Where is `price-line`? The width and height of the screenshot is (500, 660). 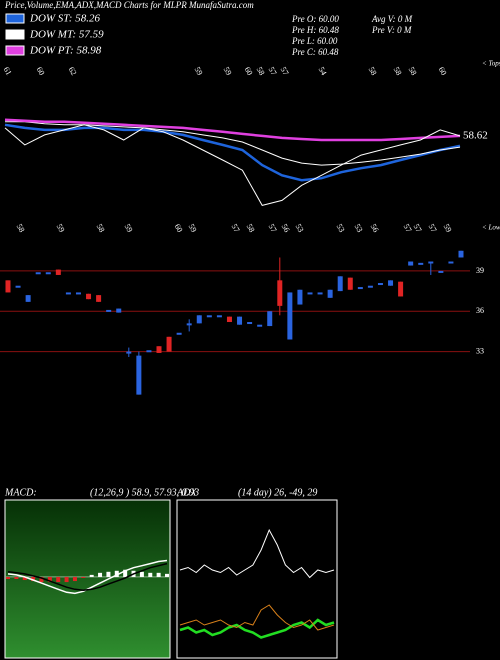 price-line is located at coordinates (232, 165).